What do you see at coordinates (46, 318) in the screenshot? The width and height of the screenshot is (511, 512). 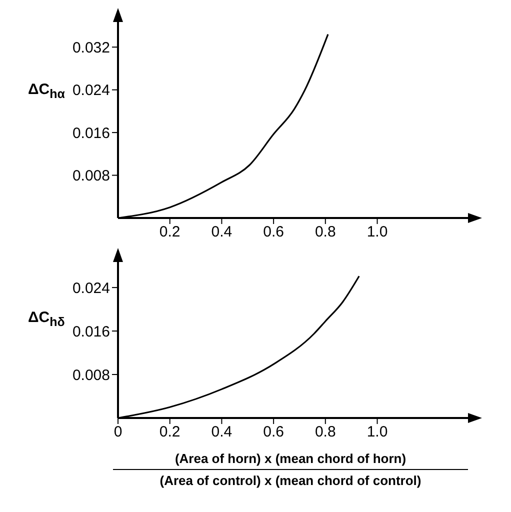 I see `y-axis-title: ΔC$_{hδ}$` at bounding box center [46, 318].